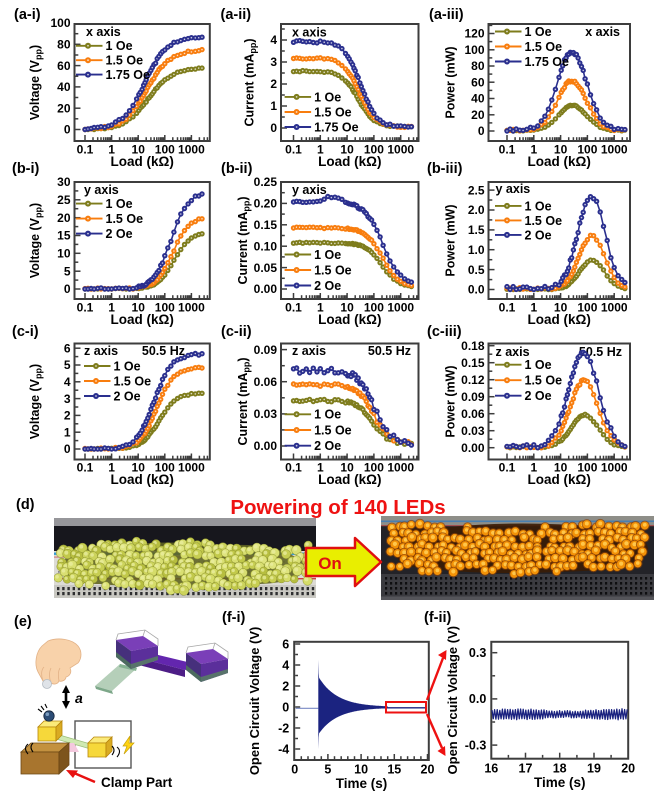 The height and width of the screenshot is (800, 657). Describe the element at coordinates (266, 268) in the screenshot. I see `svg-text: 0.05` at that location.